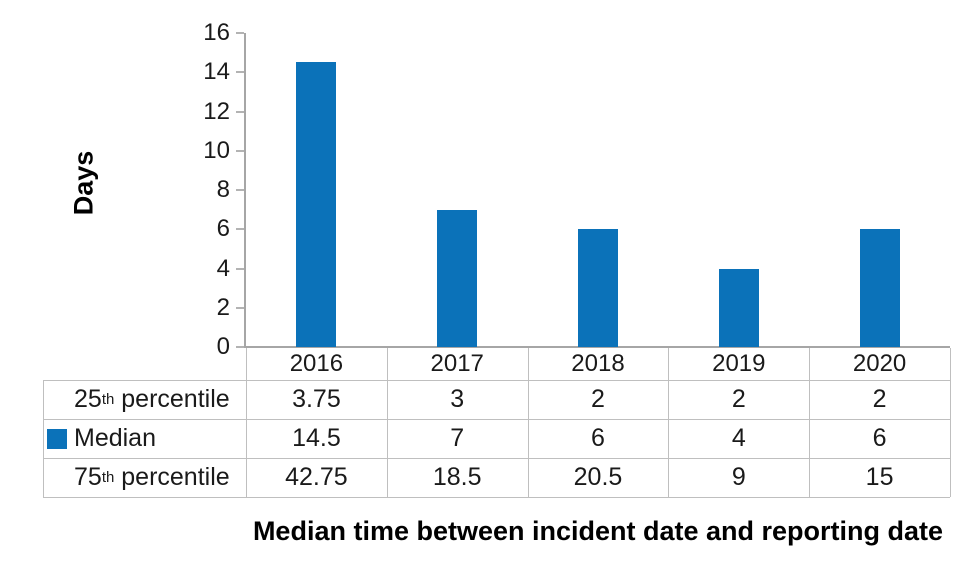 The image size is (980, 569). I want to click on bar-2018, so click(598, 288).